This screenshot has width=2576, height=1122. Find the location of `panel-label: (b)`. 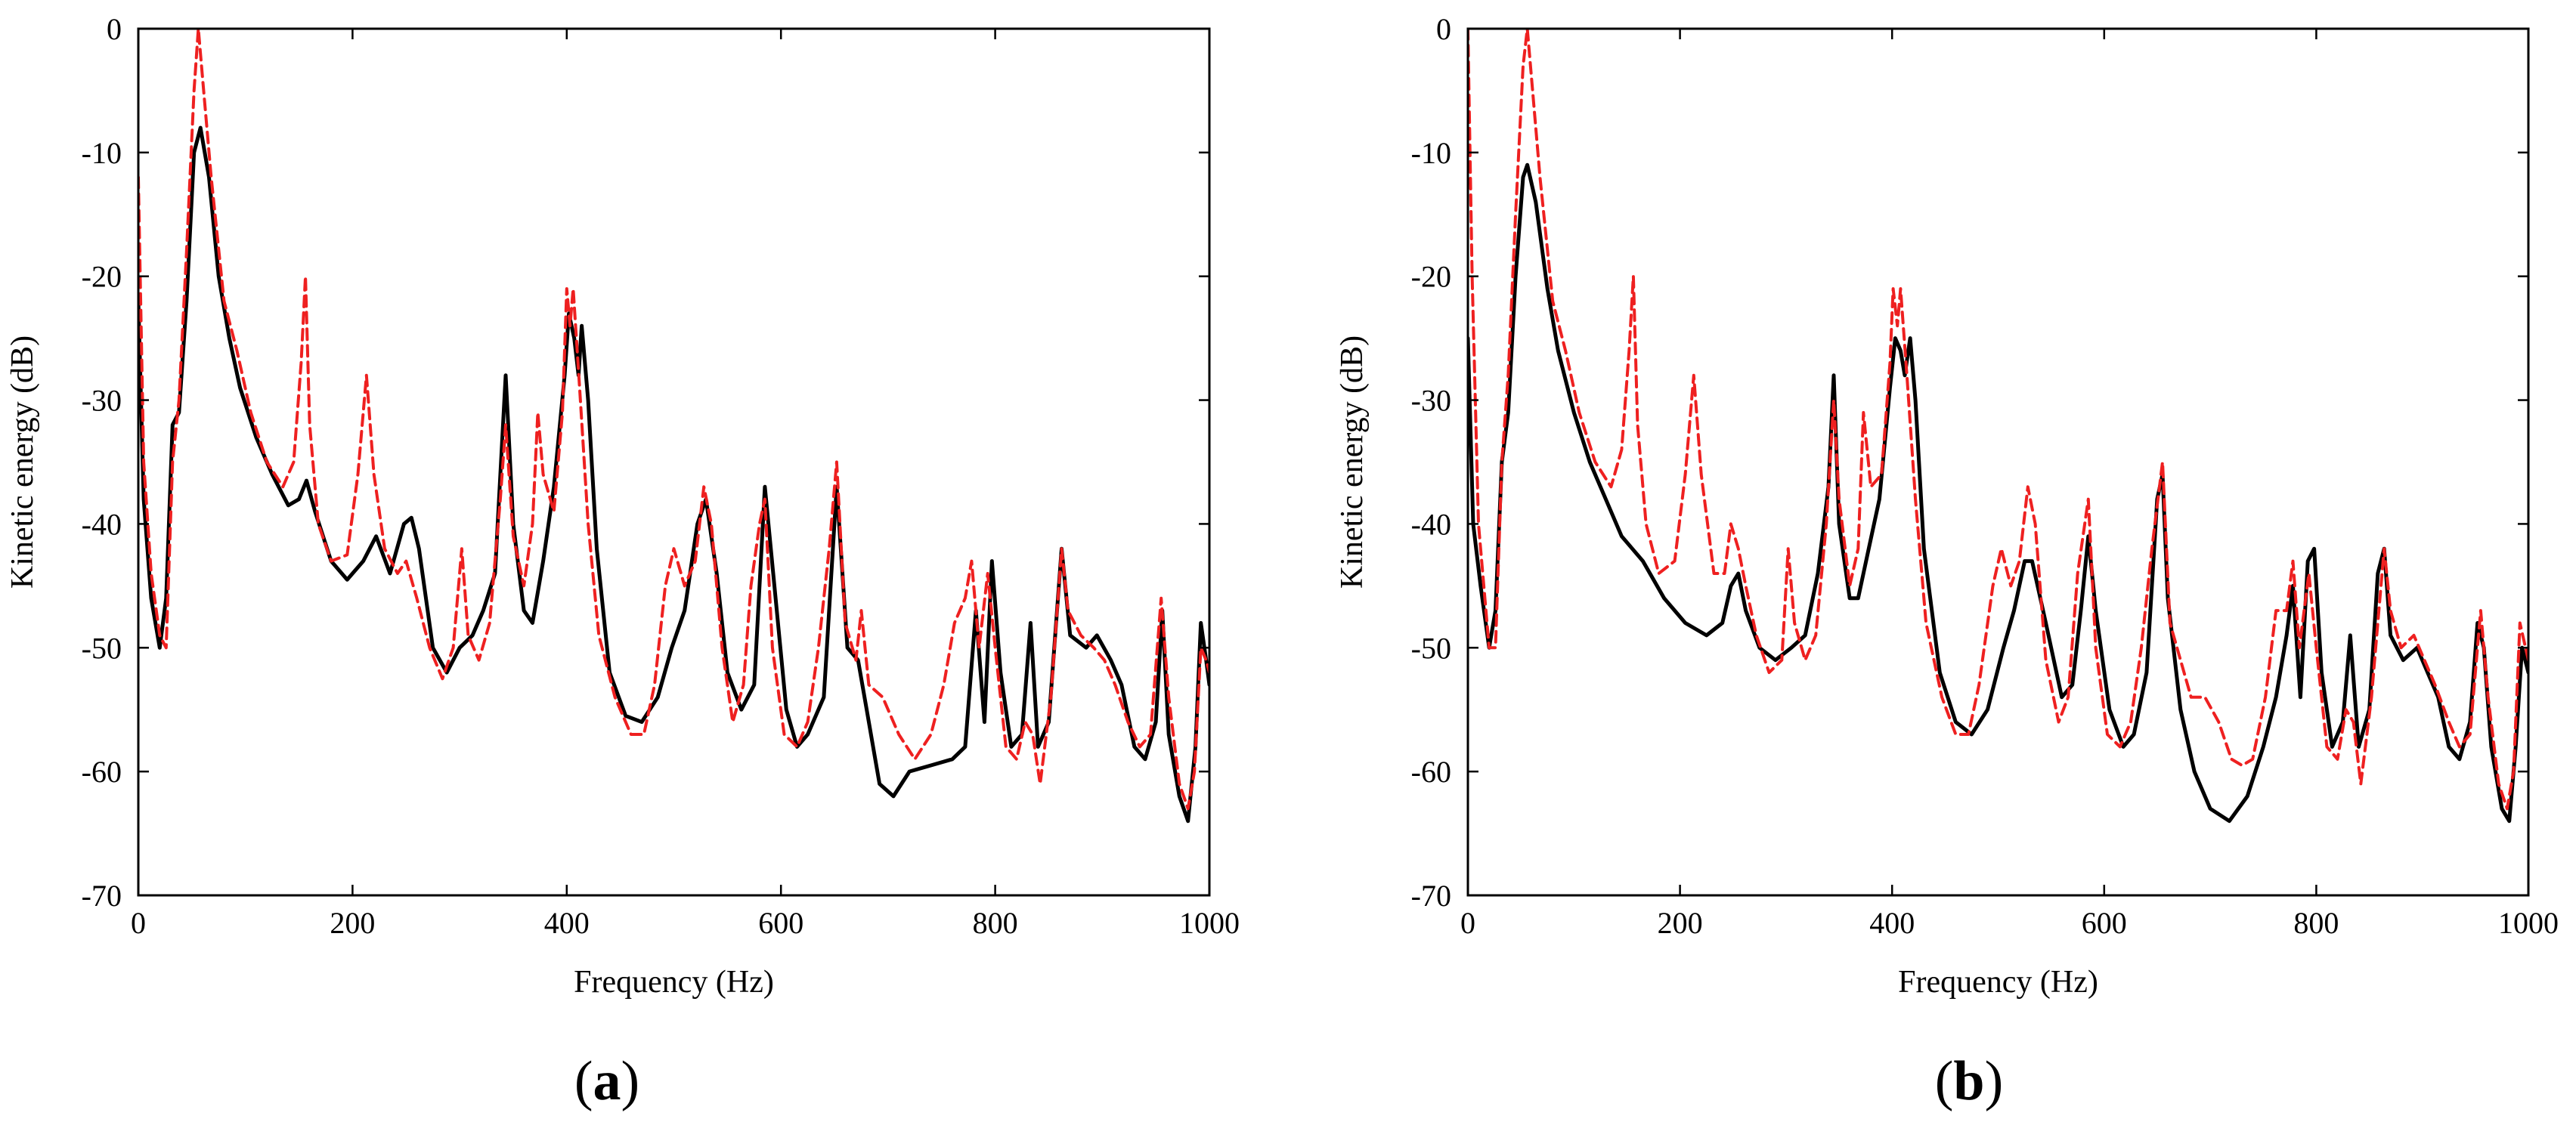

panel-label: (b) is located at coordinates (1969, 1081).